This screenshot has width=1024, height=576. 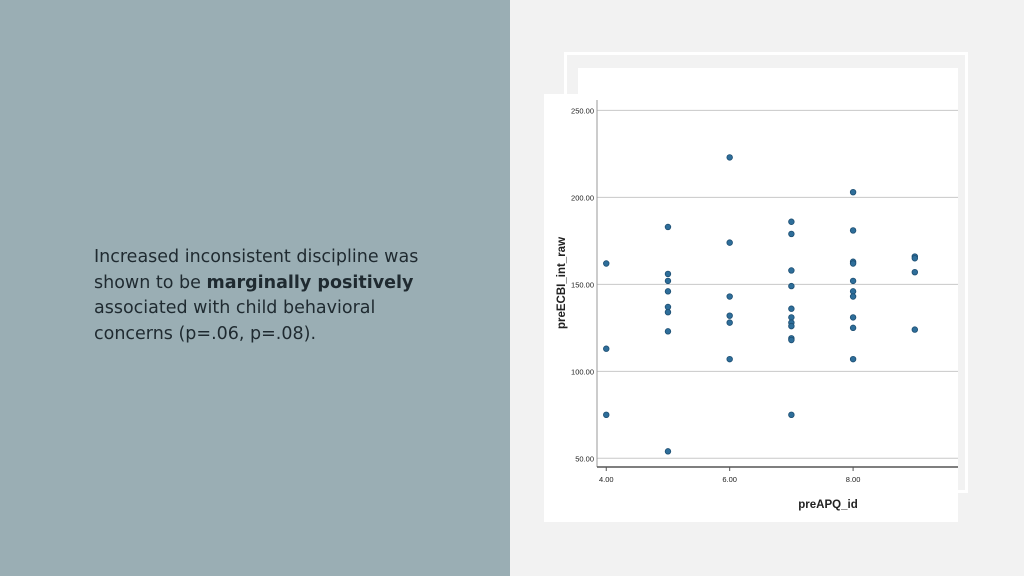 What do you see at coordinates (853, 479) in the screenshot?
I see `x-tick-label: 8.00` at bounding box center [853, 479].